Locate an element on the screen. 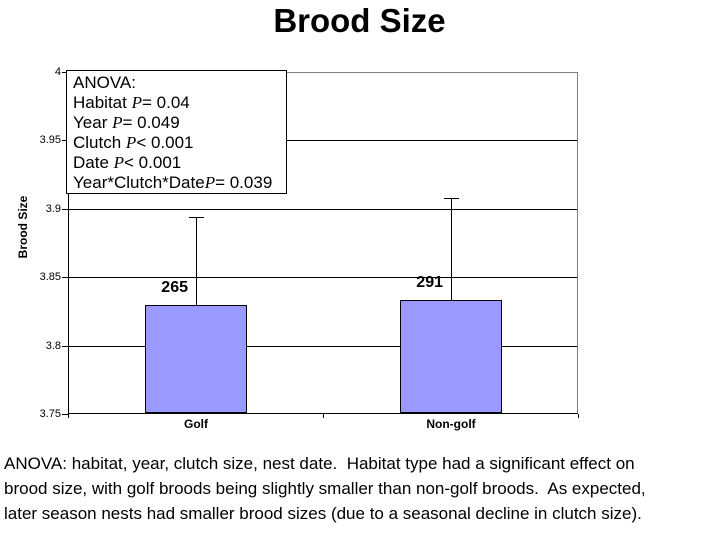 The image size is (719, 539). anova-text: ANOVA: is located at coordinates (104, 82).